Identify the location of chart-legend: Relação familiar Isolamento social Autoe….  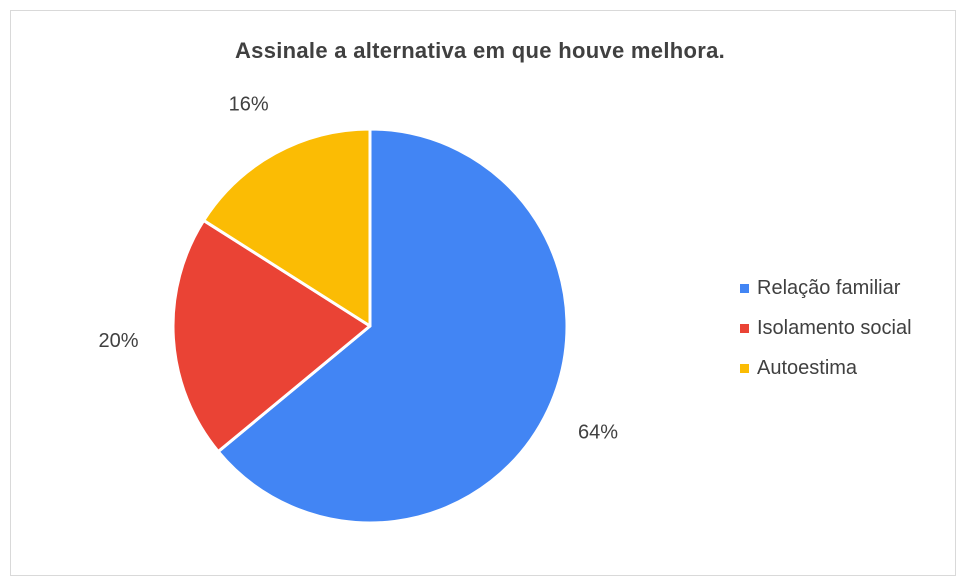
(826, 328).